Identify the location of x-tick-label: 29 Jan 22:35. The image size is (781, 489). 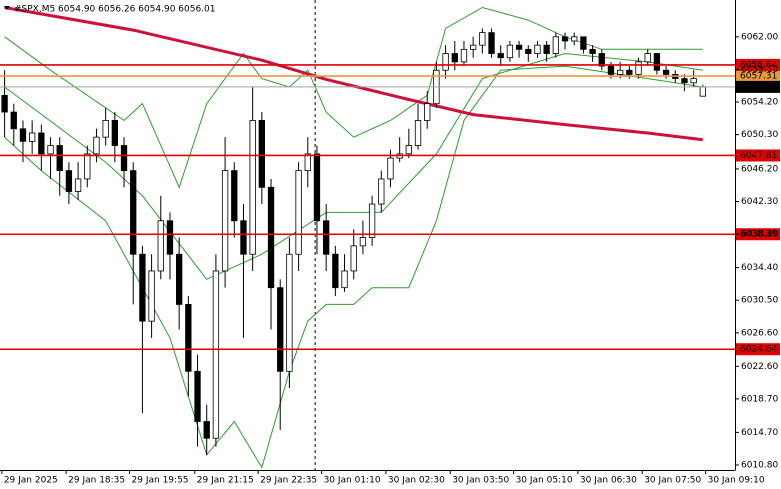
(288, 481).